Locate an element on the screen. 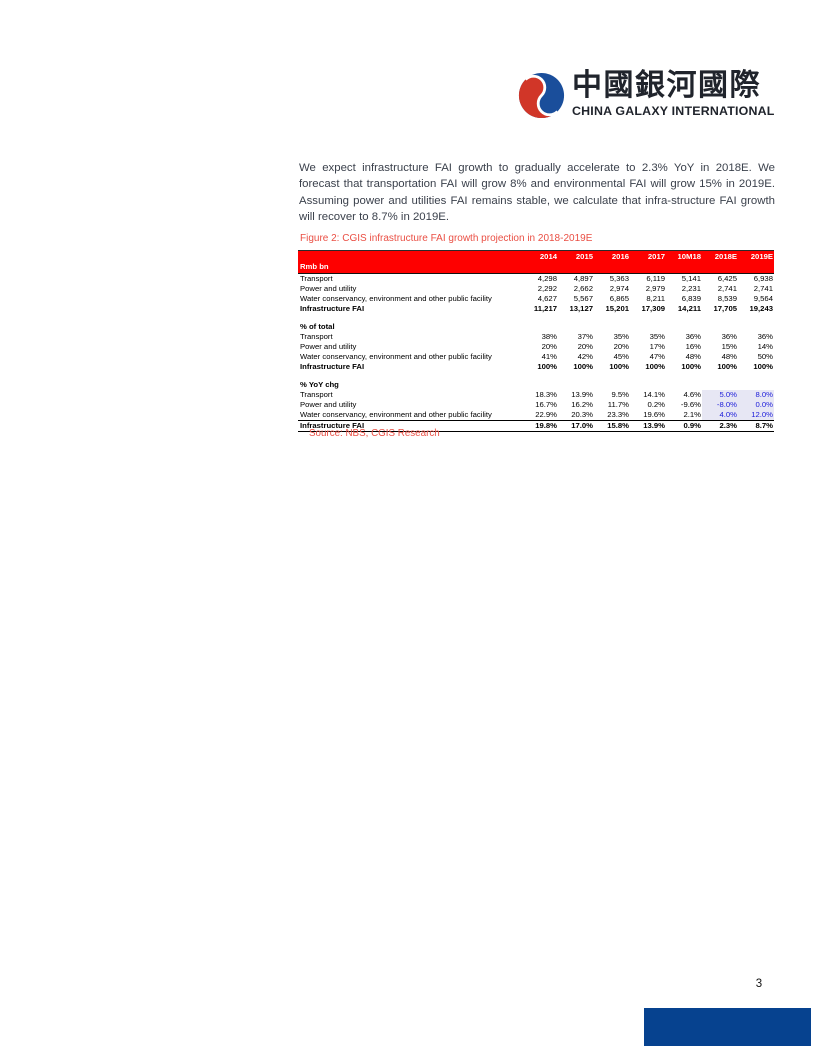 The width and height of the screenshot is (815, 1055). logo-chinese-text: 中國銀河國際 is located at coordinates (666, 85).